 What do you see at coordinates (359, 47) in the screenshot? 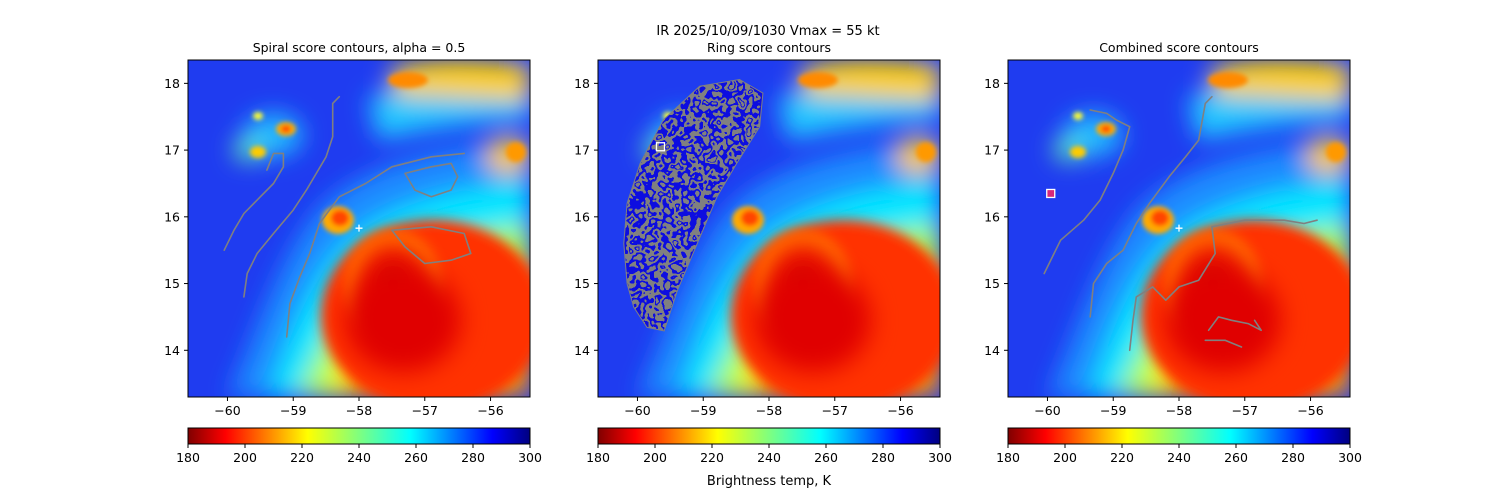
I see `panel-title: Spiral score contours, alpha = 0.5` at bounding box center [359, 47].